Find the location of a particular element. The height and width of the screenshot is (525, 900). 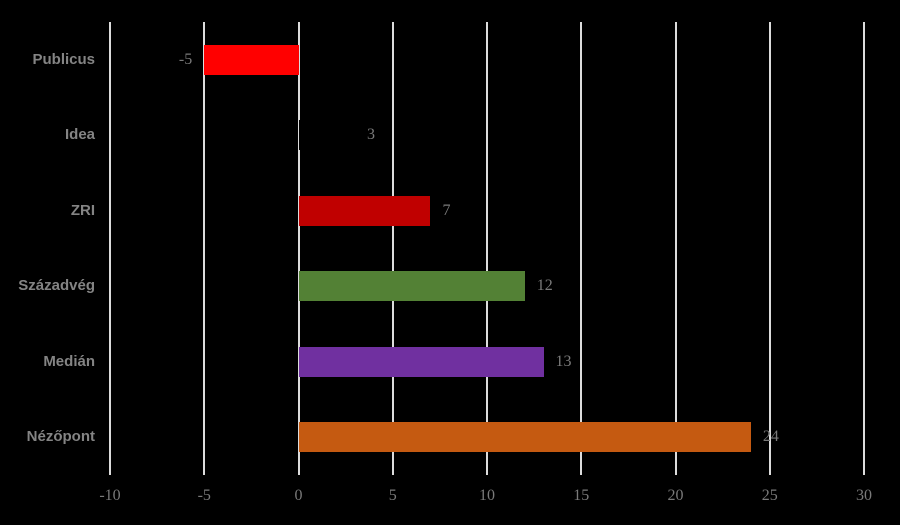

data-label-nézőpont: 24 is located at coordinates (770, 437).